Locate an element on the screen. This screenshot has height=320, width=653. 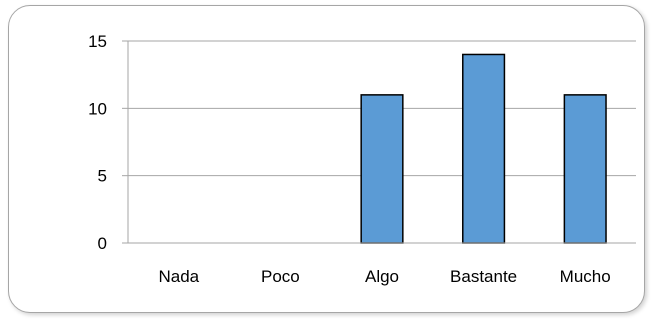
x-tick-label: Mucho is located at coordinates (585, 276).